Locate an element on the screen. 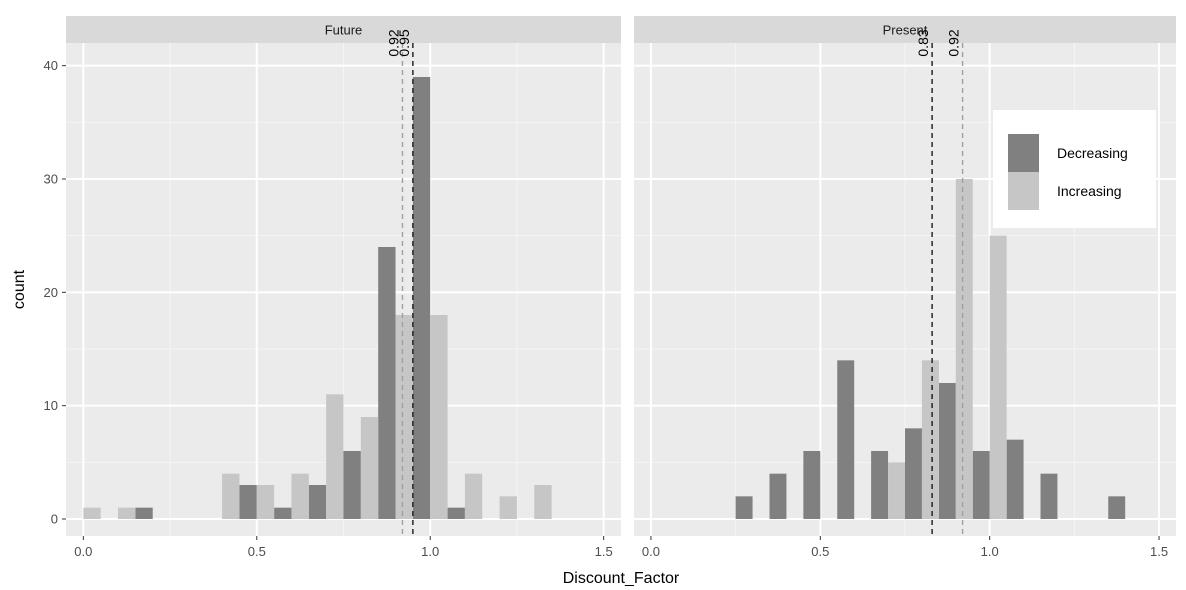  facet-strip-label: Present is located at coordinates (905, 30).